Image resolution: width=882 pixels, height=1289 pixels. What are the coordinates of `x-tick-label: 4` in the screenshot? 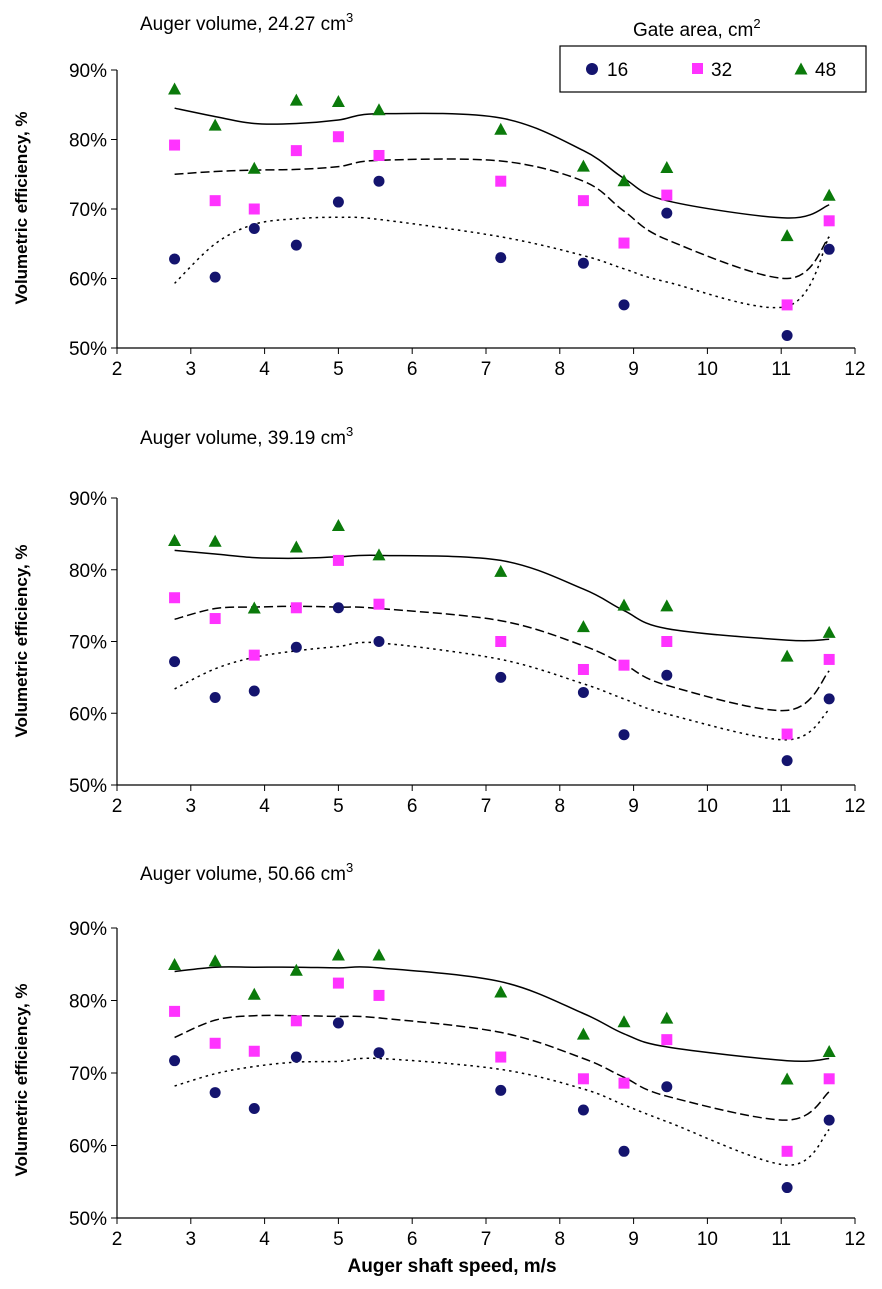 It's located at (264, 369).